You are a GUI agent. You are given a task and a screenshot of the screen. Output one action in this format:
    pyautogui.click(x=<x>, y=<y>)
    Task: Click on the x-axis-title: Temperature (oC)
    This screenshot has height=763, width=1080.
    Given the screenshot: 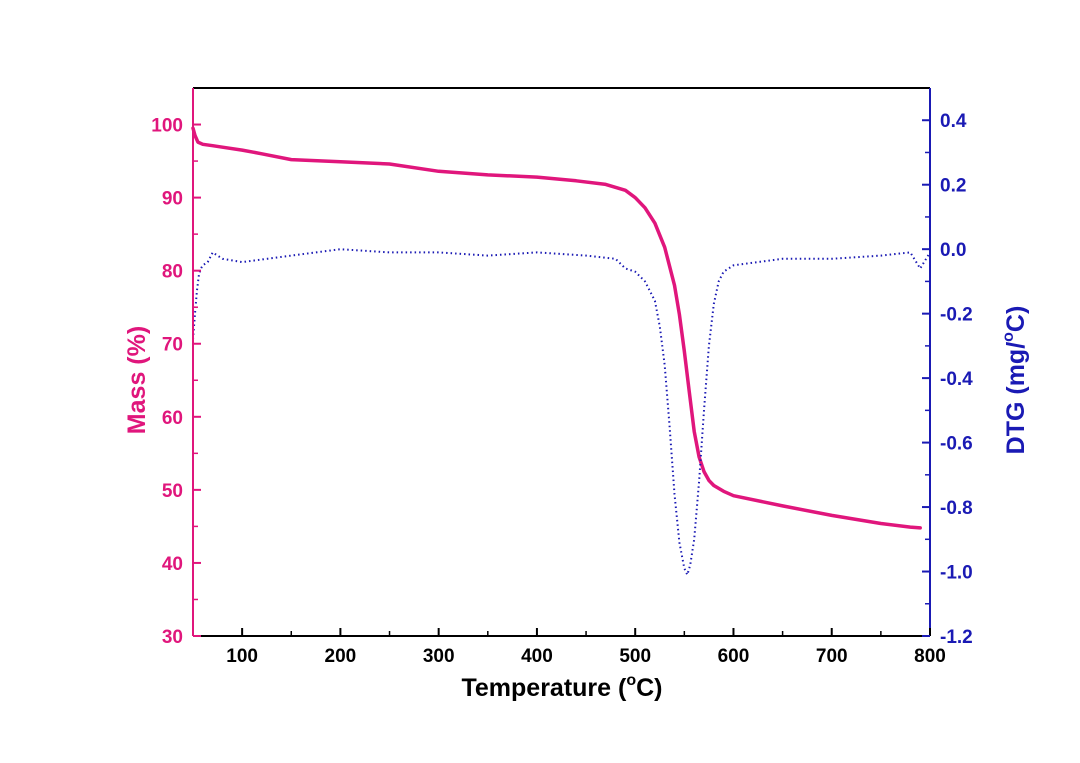 What is the action you would take?
    pyautogui.click(x=561, y=687)
    